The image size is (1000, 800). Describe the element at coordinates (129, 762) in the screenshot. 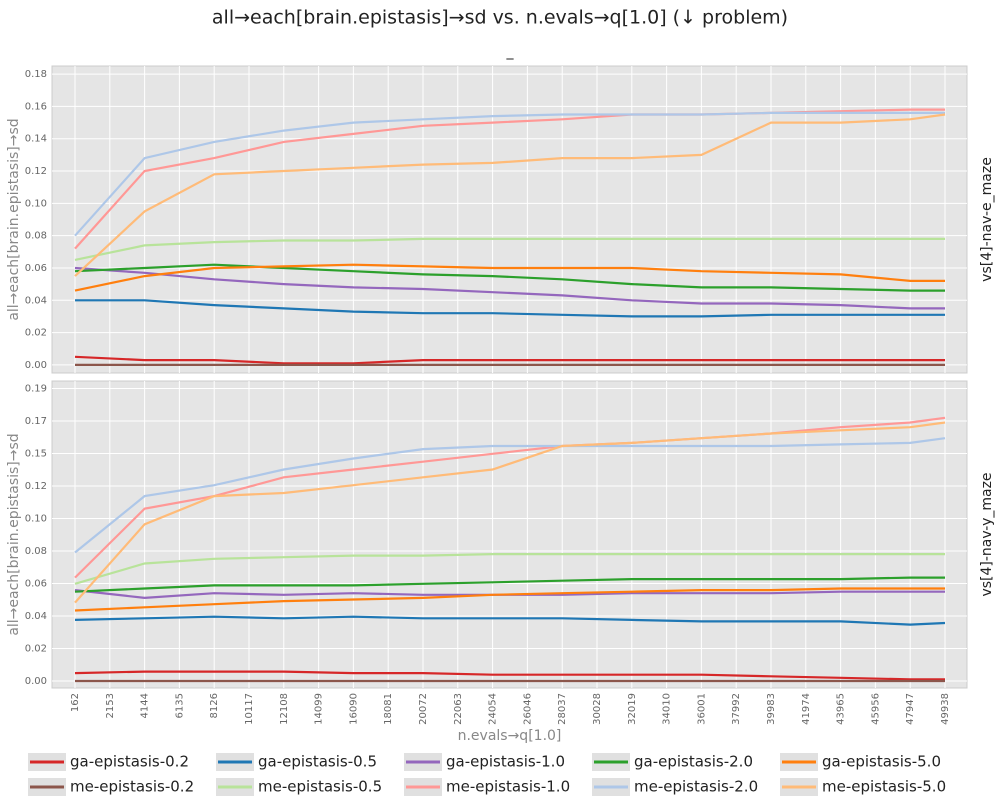

I see `legend-label: ga-epistasis-0.2` at that location.